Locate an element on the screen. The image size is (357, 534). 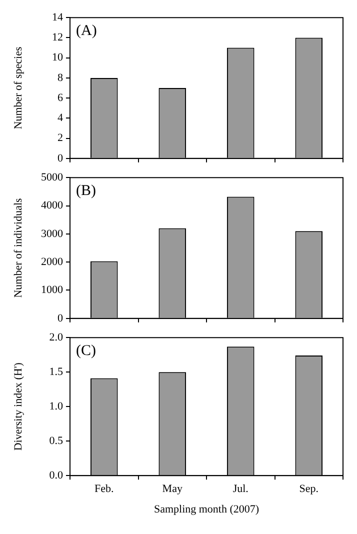
y-tick-label: 1.5 is located at coordinates (56, 372).